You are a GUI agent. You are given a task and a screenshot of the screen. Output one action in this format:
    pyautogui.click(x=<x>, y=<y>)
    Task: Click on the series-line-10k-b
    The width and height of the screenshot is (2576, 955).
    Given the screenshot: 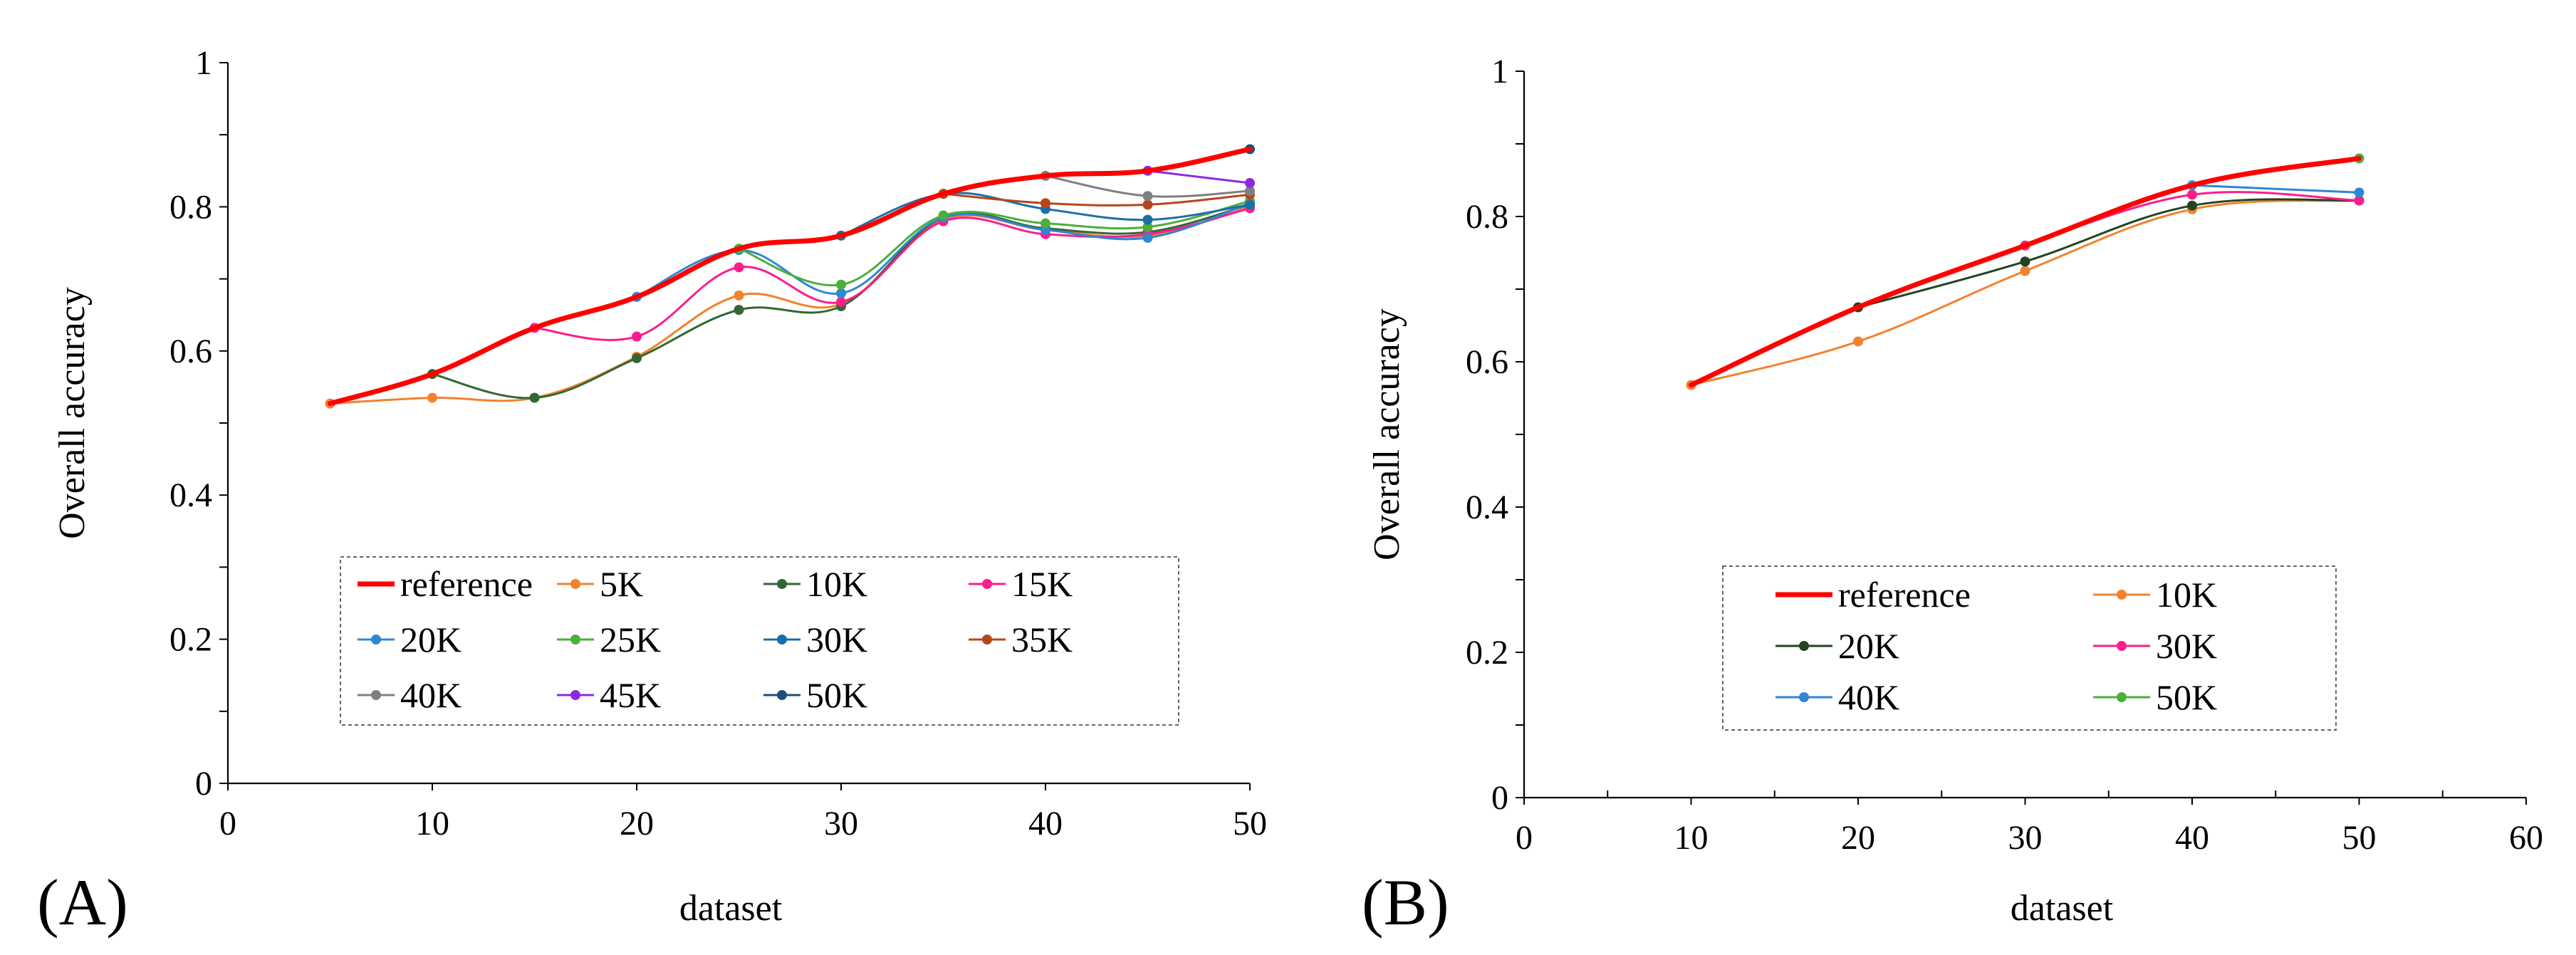 What is the action you would take?
    pyautogui.click(x=2025, y=293)
    